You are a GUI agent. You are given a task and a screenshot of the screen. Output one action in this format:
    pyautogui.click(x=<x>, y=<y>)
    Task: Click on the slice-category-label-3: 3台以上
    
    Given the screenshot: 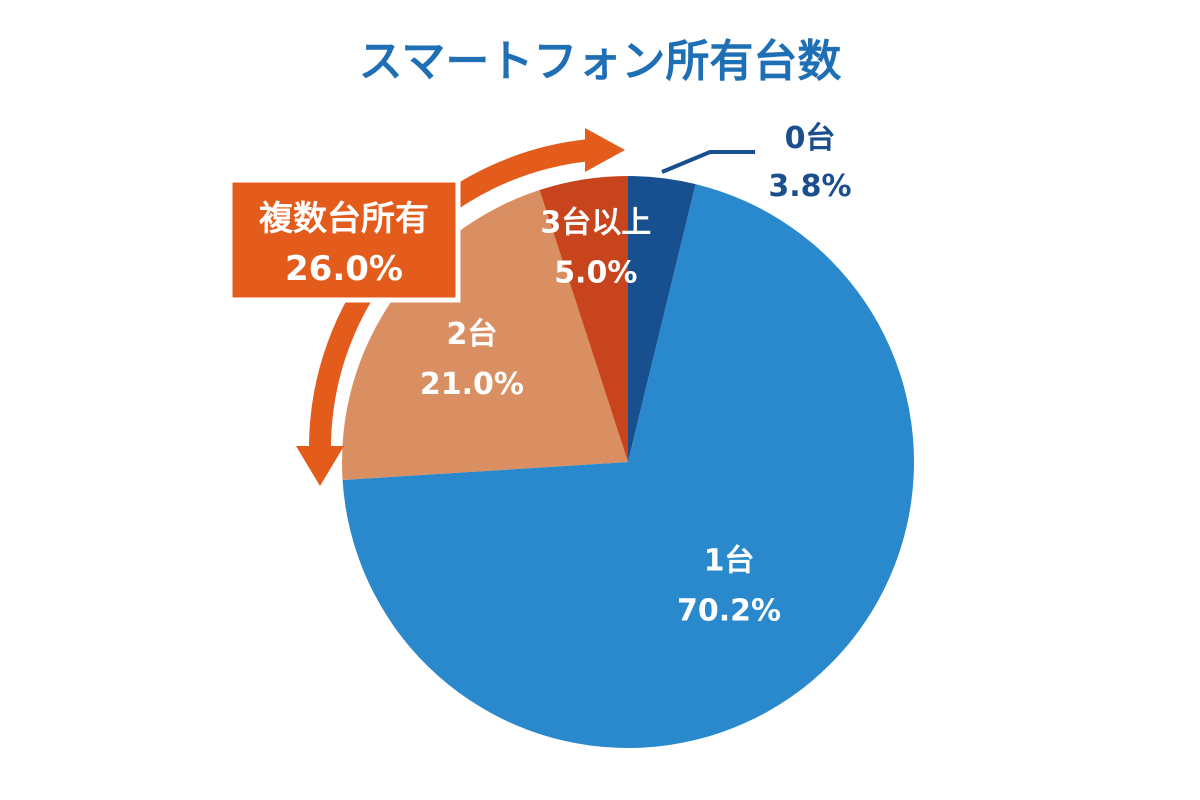 What is the action you would take?
    pyautogui.click(x=595, y=223)
    